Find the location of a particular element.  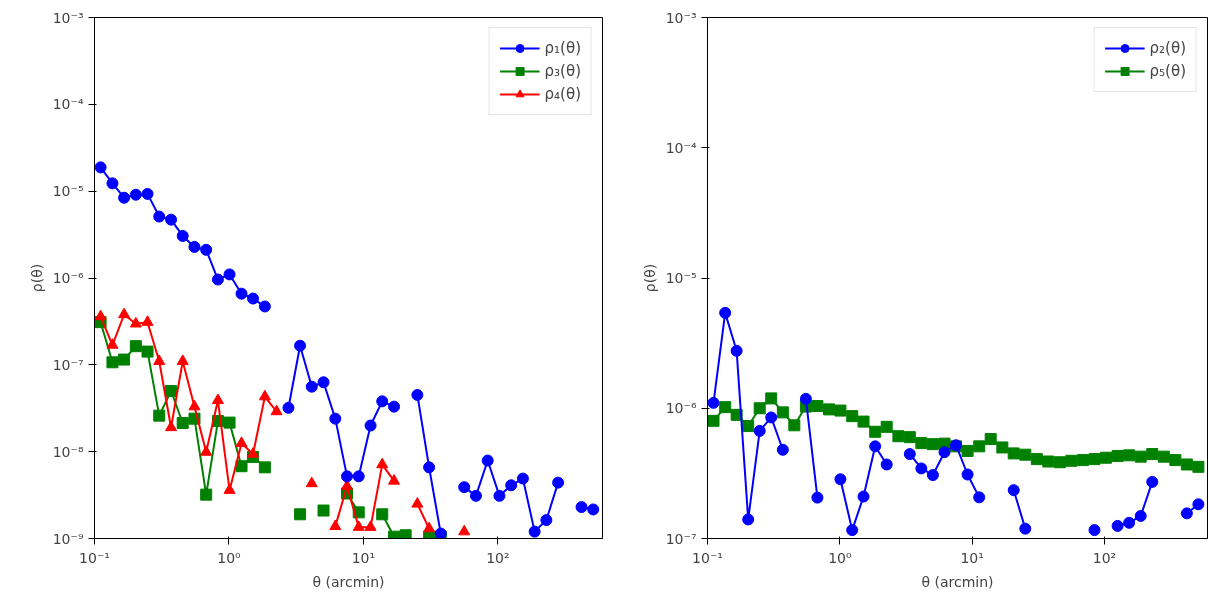

legend-label: ρ₅(θ) is located at coordinates (1167, 71).